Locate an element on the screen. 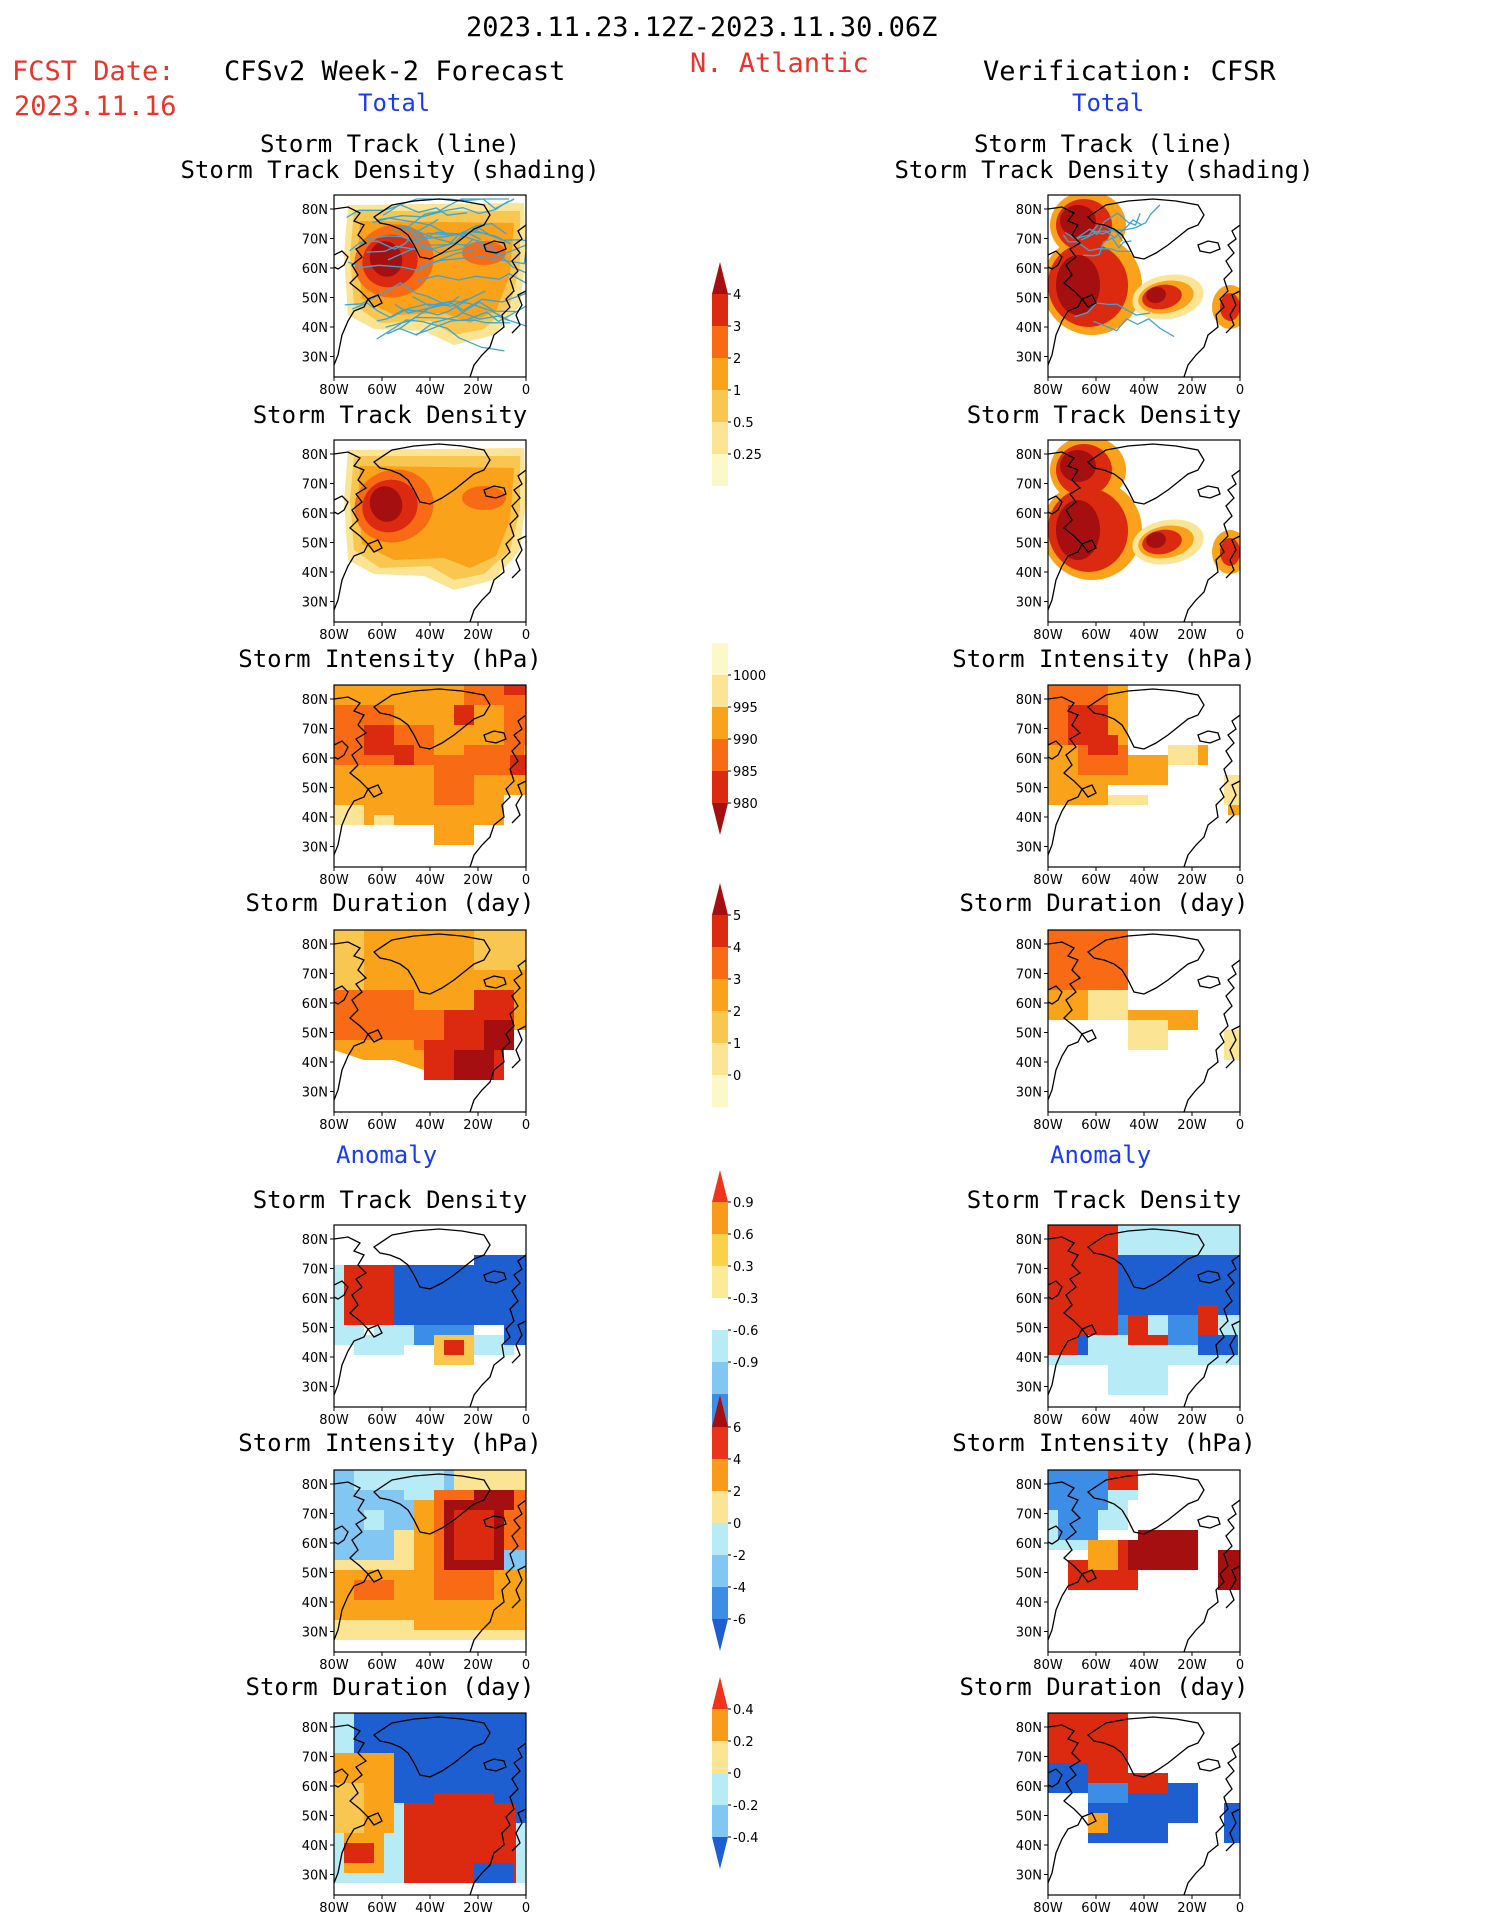  map-total-track-verif: 80N 70N 60N 50N 40N 30N 80W 60W 40W 20W 0 is located at coordinates (1126, 297).